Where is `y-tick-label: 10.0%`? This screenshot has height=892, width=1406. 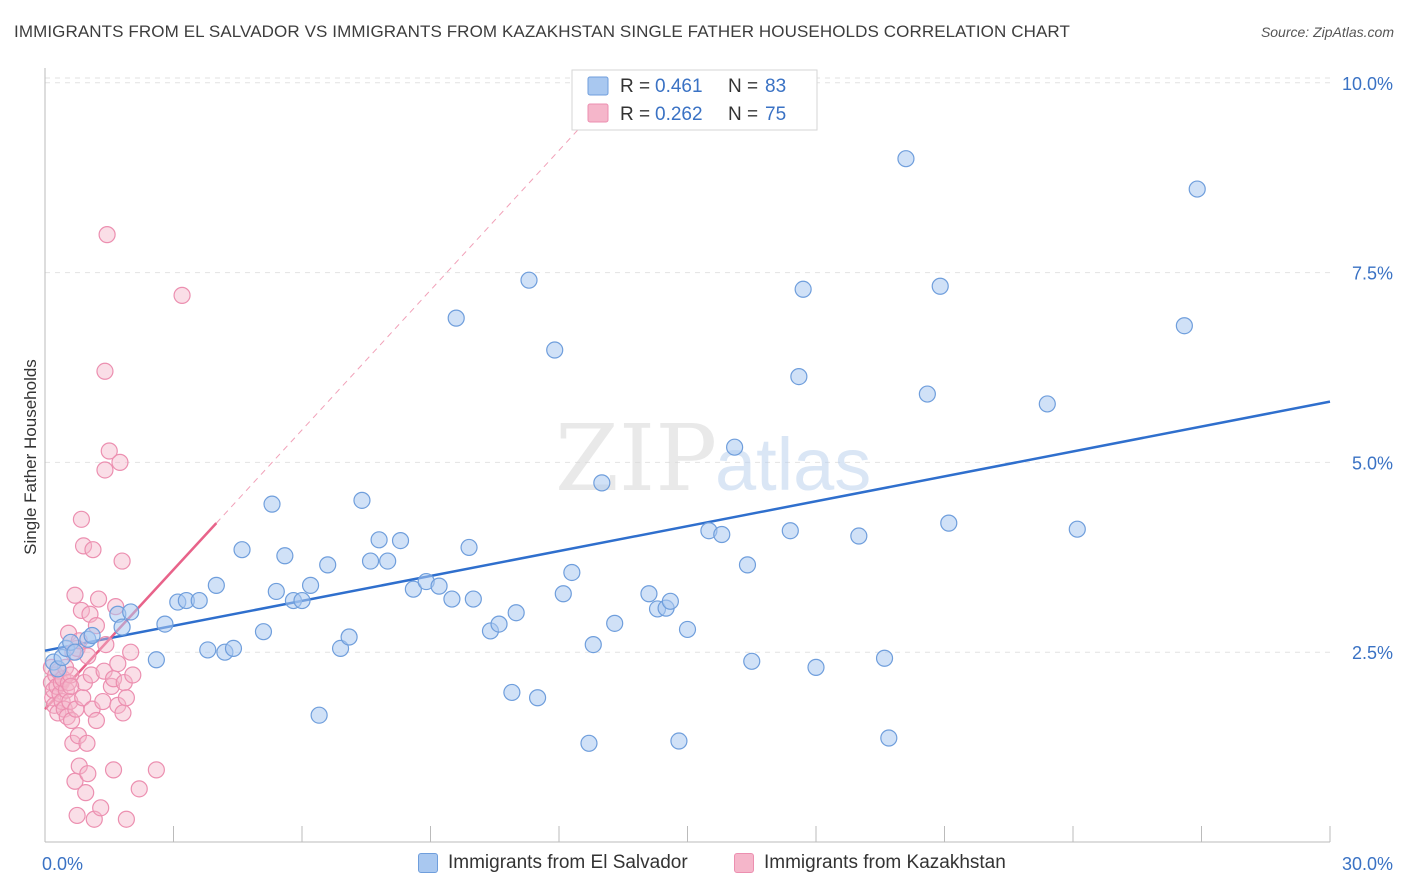
y-tick-label: 10.0% is located at coordinates (1367, 84).